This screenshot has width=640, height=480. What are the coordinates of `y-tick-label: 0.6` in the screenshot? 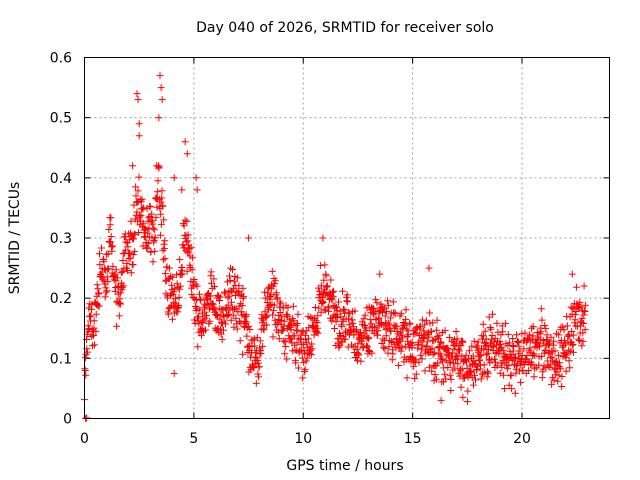 It's located at (61, 59).